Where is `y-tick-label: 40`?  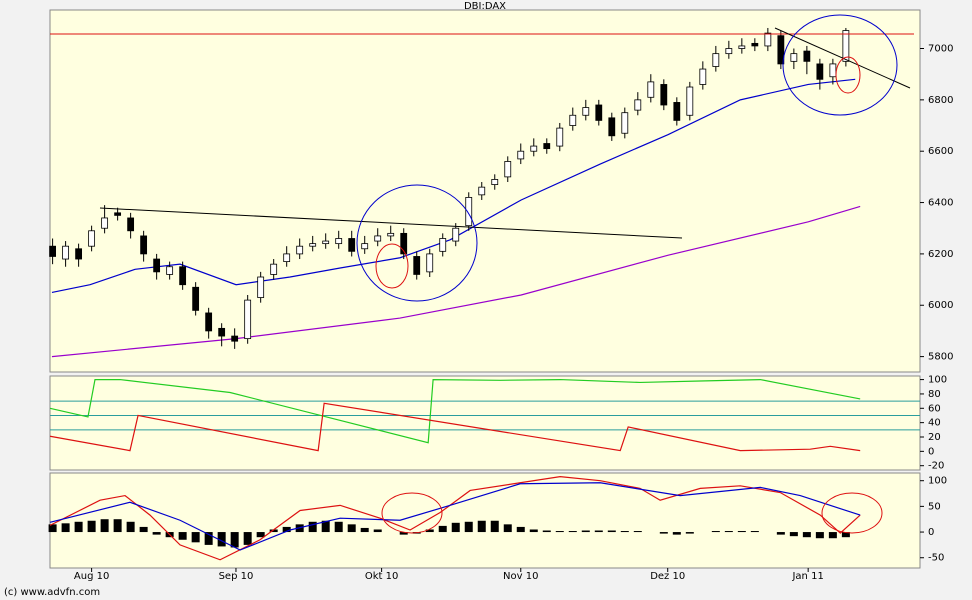 y-tick-label: 40 is located at coordinates (934, 423).